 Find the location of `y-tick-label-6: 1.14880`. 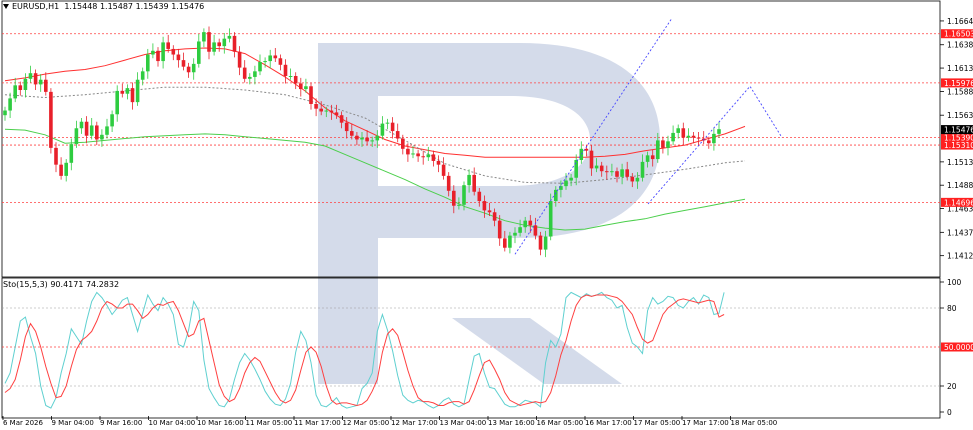

y-tick-label-6: 1.14880 is located at coordinates (960, 185).